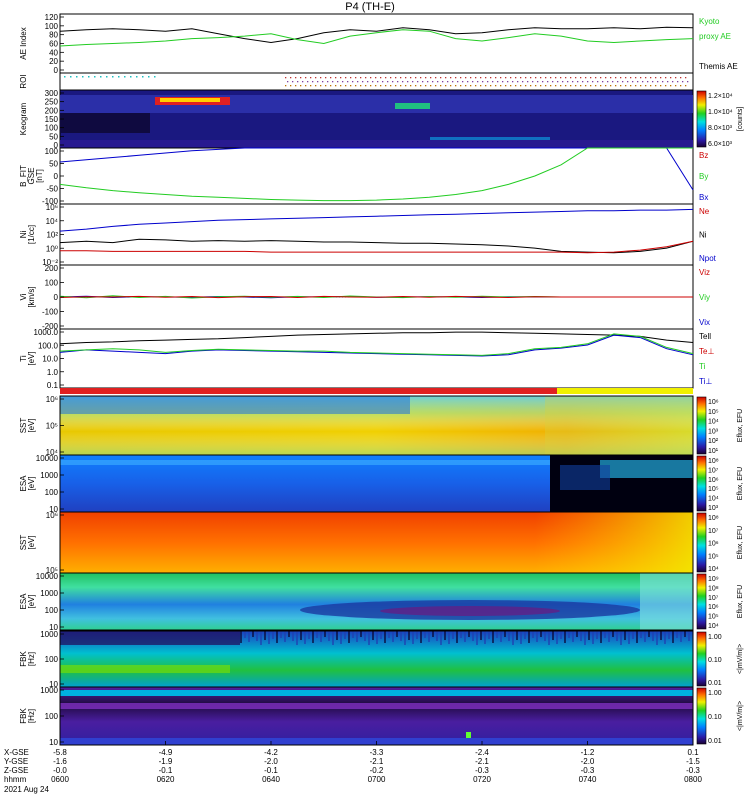 The width and height of the screenshot is (750, 800). Describe the element at coordinates (190, 100) in the screenshot. I see `keogram-peak` at that location.